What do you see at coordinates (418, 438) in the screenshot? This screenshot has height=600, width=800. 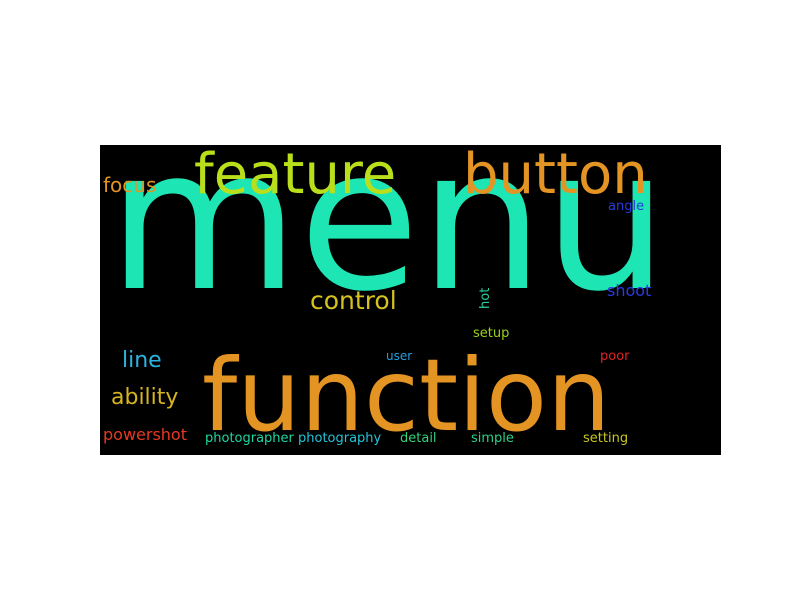 I see `word-detail: detail` at bounding box center [418, 438].